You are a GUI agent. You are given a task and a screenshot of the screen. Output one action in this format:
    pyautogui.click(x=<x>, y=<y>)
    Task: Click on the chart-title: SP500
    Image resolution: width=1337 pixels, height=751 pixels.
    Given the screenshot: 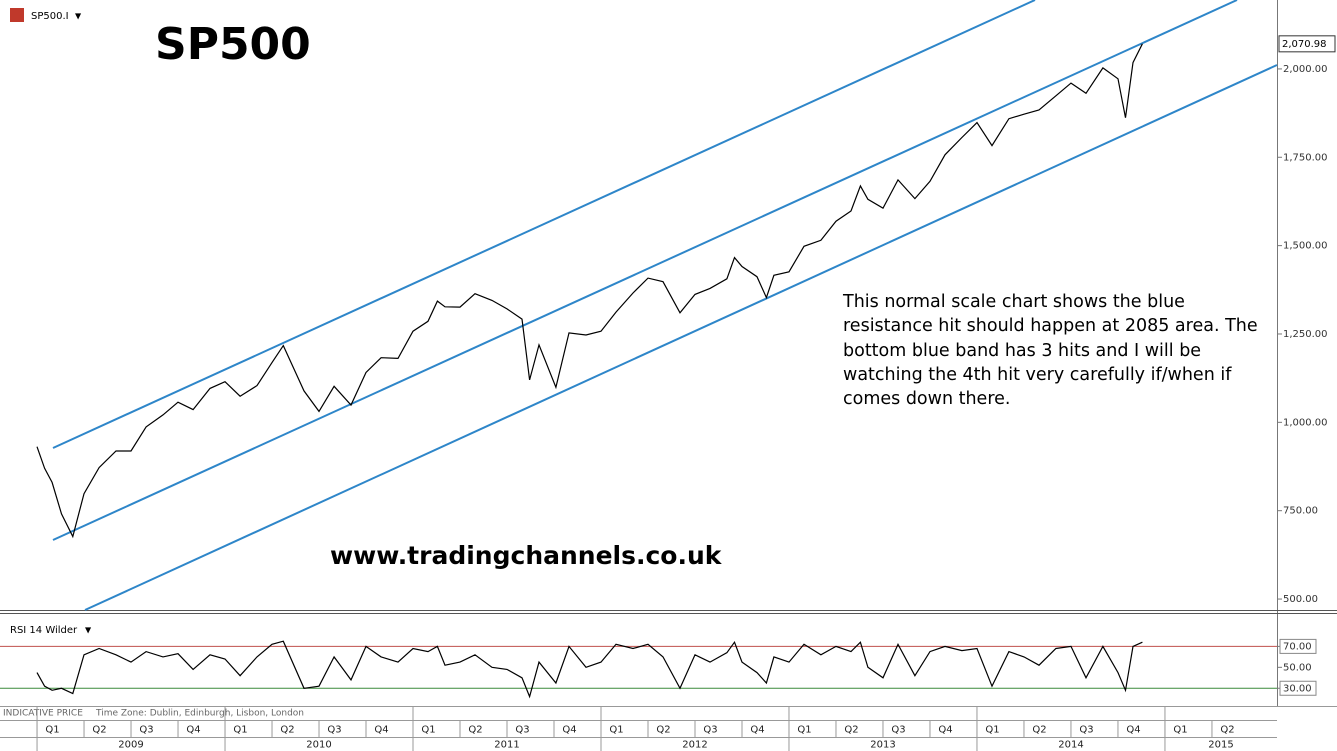 What is the action you would take?
    pyautogui.click(x=233, y=44)
    